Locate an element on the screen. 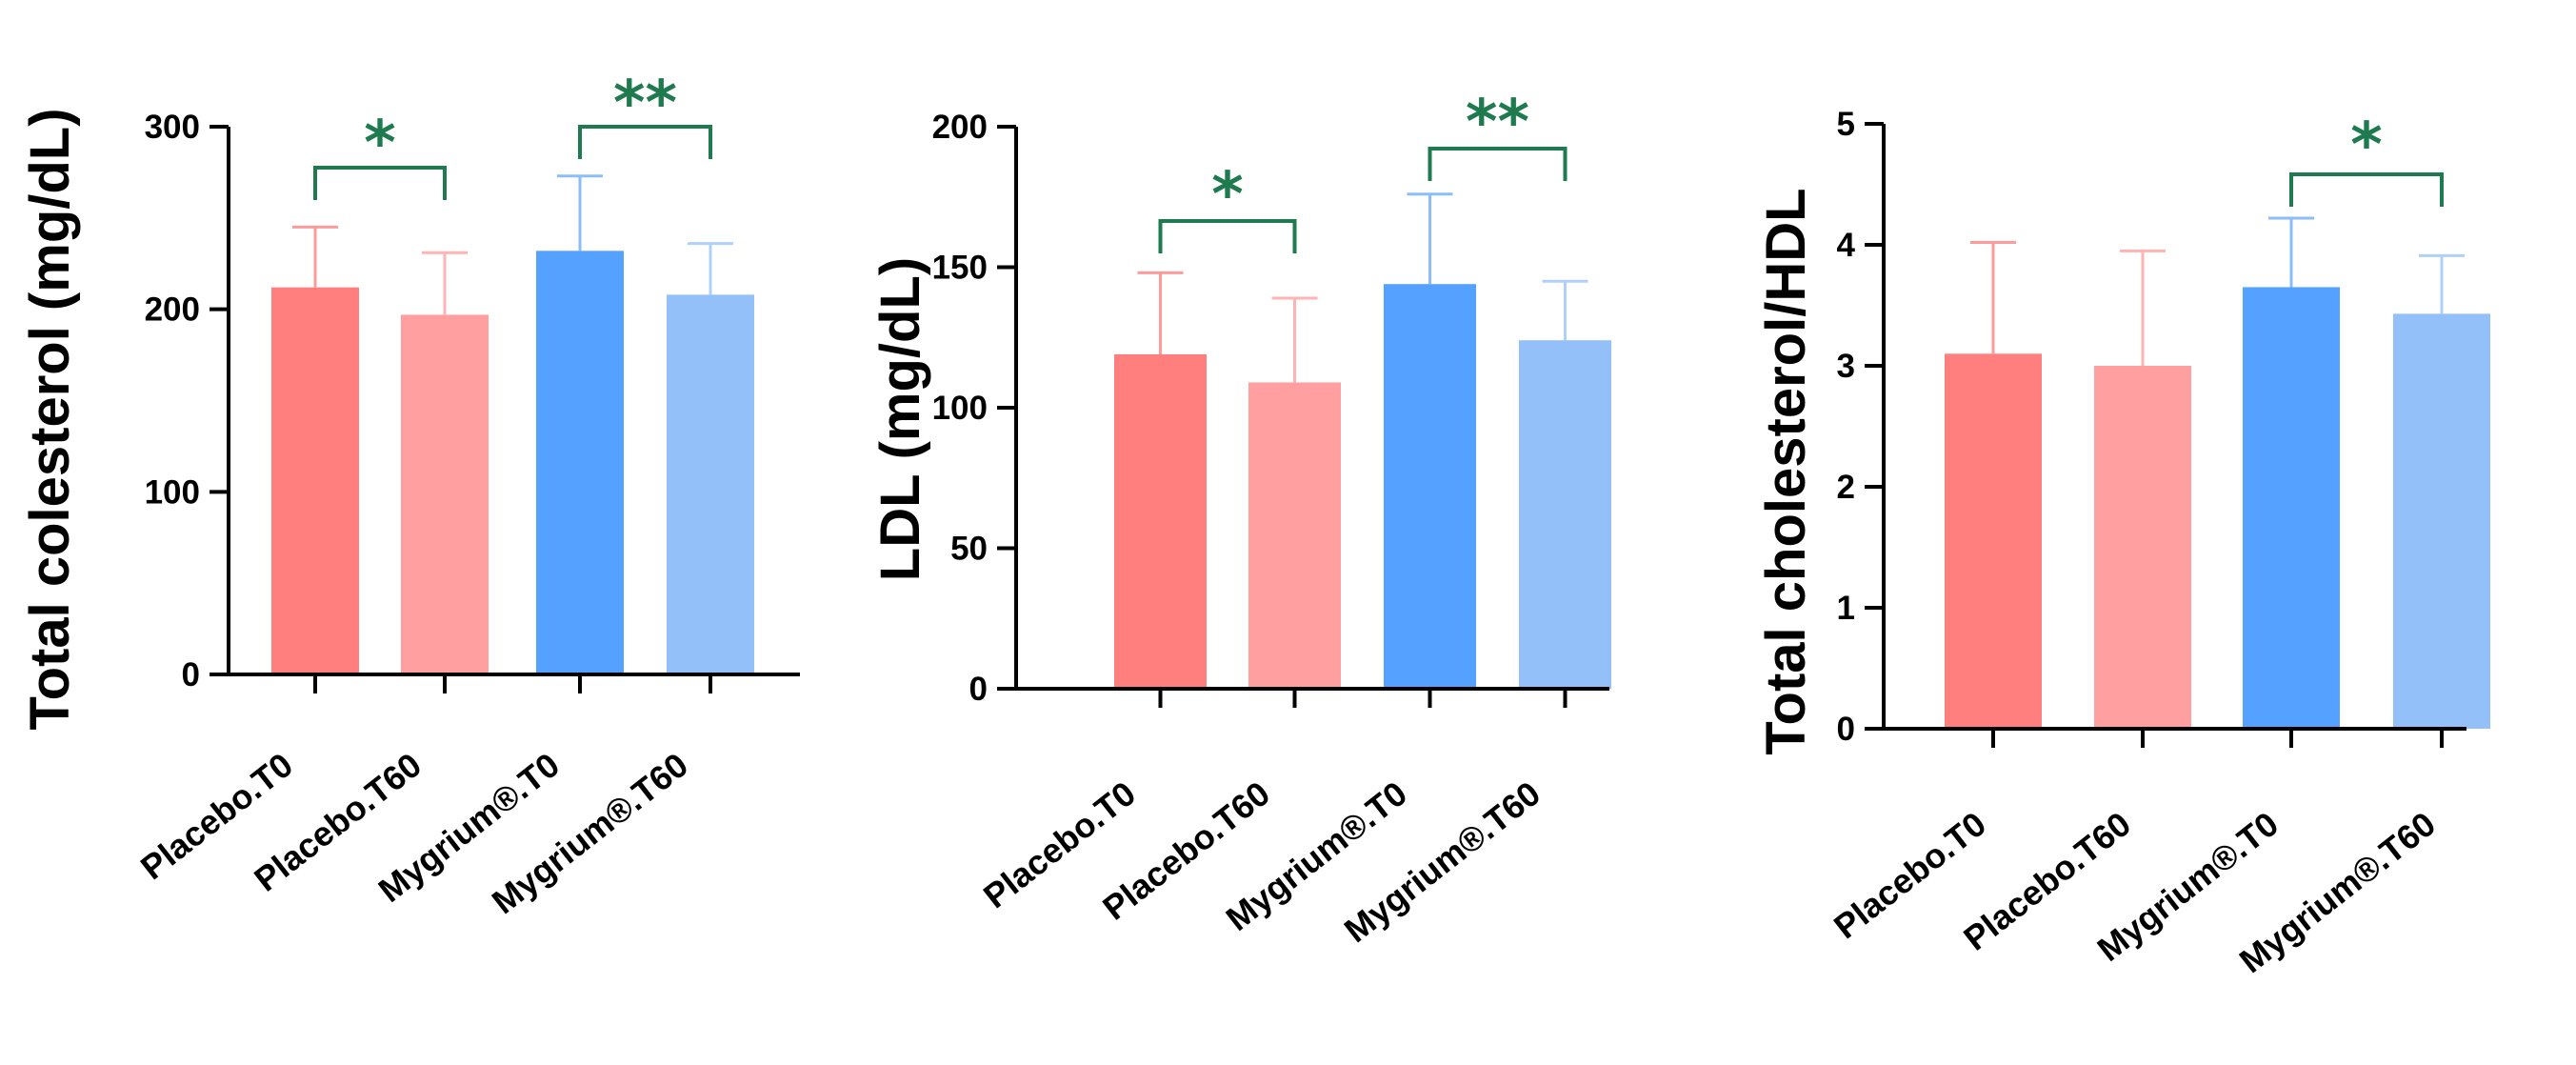 Image resolution: width=2576 pixels, height=1065 pixels. y-axis-title: LDL (mg/dL) is located at coordinates (900, 419).